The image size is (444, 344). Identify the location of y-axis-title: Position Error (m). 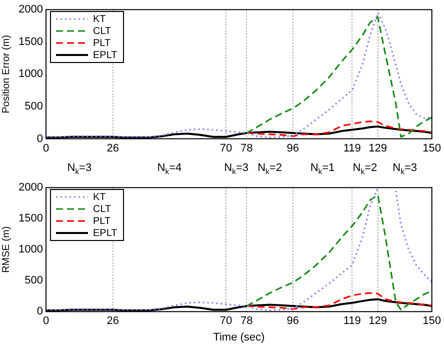
(6, 74).